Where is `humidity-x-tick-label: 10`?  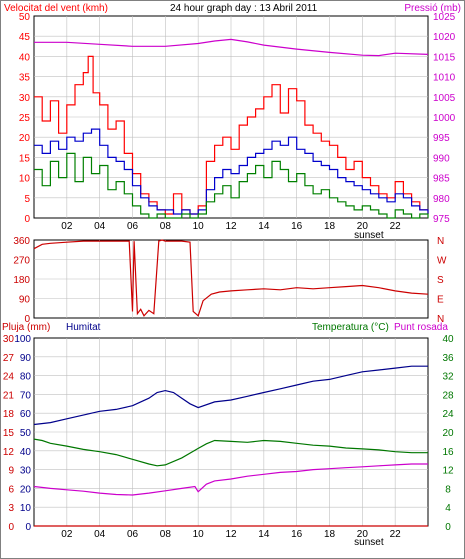
humidity-x-tick-label: 10 is located at coordinates (199, 534).